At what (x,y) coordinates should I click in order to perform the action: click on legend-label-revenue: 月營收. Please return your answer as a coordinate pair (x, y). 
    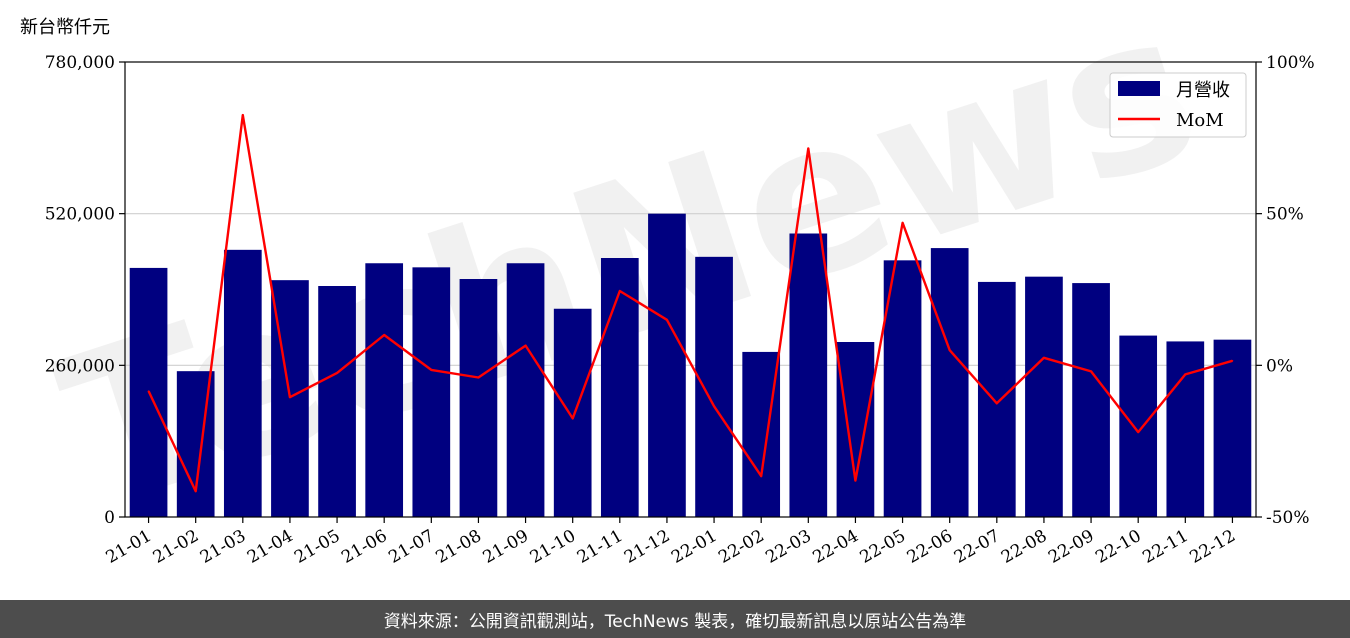
    Looking at the image, I should click on (1203, 90).